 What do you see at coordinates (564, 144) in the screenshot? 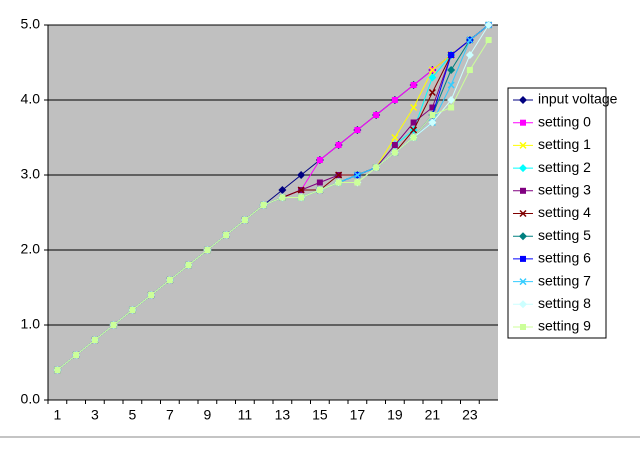
I see `legend-label: setting 1` at bounding box center [564, 144].